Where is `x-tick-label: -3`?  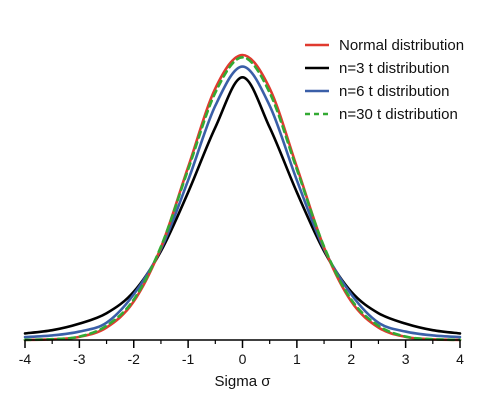 x-tick-label: -3 is located at coordinates (79, 359).